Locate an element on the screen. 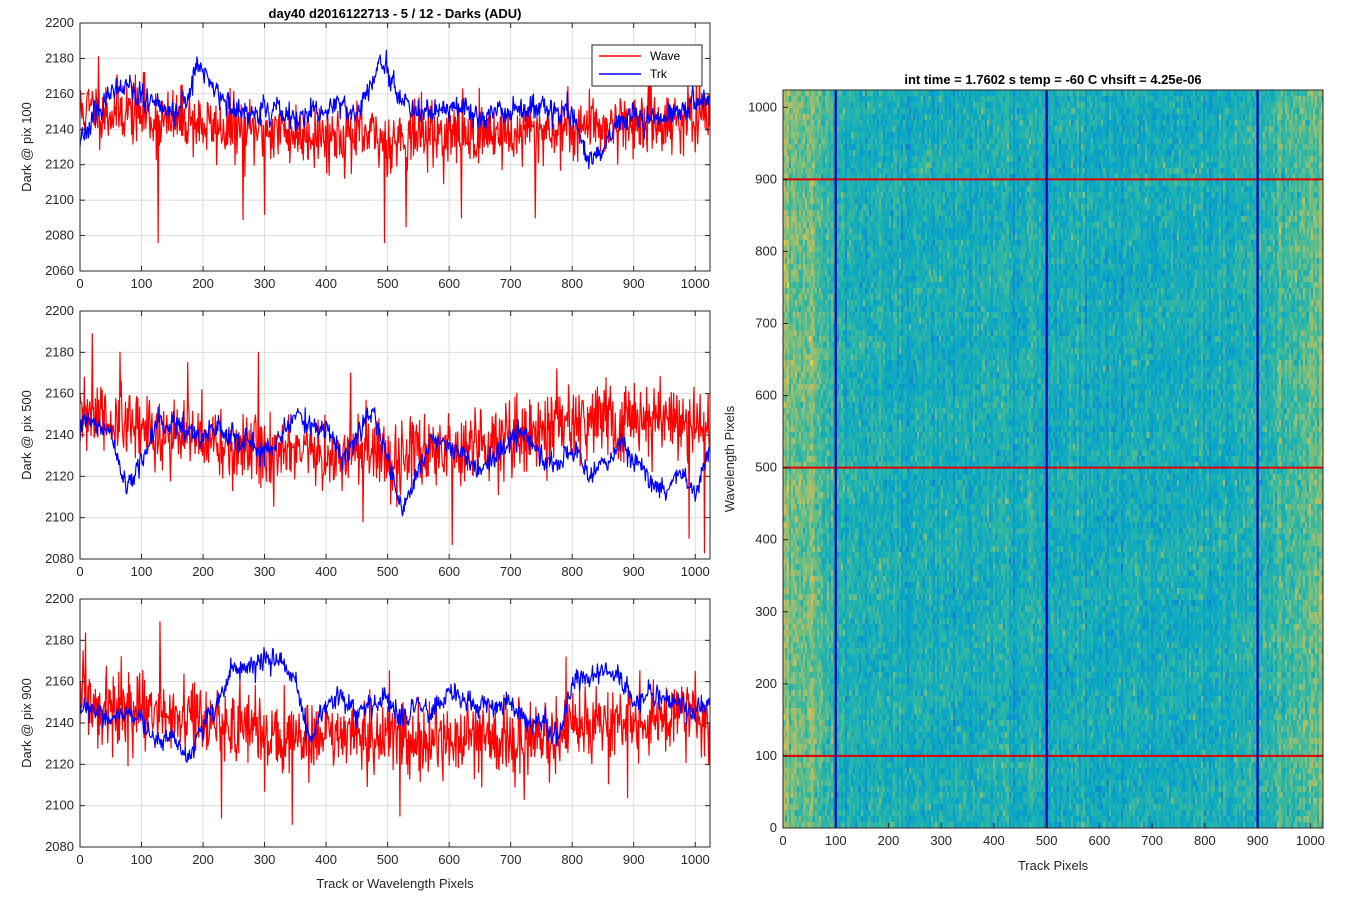  x-tick-label: 600 is located at coordinates (449, 859).